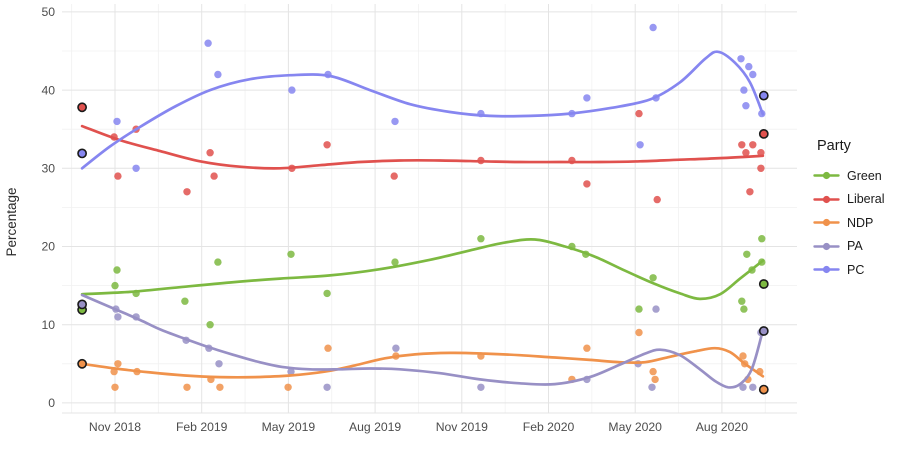 The height and width of the screenshot is (460, 900). What do you see at coordinates (549, 427) in the screenshot?
I see `x-axis-label: Feb 2020` at bounding box center [549, 427].